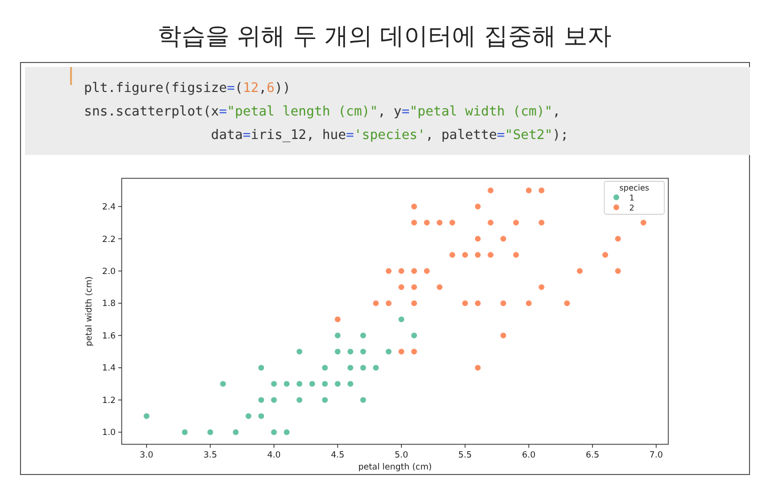 This screenshot has width=769, height=490. Describe the element at coordinates (395, 467) in the screenshot. I see `x-axis-title: petal length (cm)` at that location.